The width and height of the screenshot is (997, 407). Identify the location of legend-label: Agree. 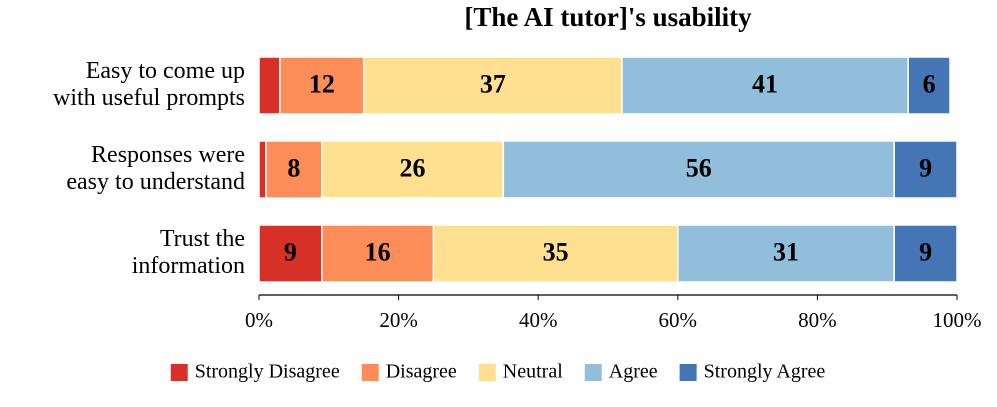
(633, 372).